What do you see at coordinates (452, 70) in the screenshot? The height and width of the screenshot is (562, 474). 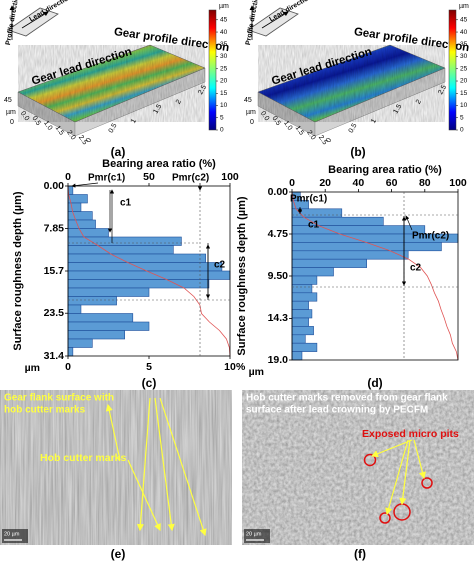 I see `colorbar` at bounding box center [452, 70].